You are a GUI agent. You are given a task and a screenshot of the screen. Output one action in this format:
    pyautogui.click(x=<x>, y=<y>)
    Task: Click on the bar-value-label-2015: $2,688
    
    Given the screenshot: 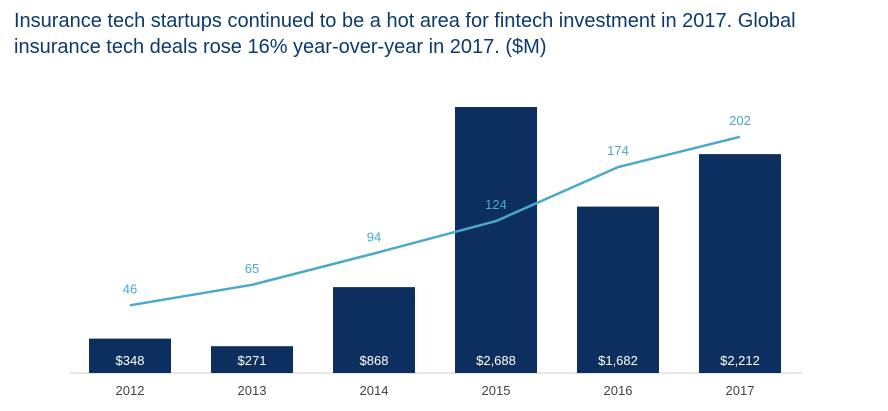 What is the action you would take?
    pyautogui.click(x=496, y=360)
    